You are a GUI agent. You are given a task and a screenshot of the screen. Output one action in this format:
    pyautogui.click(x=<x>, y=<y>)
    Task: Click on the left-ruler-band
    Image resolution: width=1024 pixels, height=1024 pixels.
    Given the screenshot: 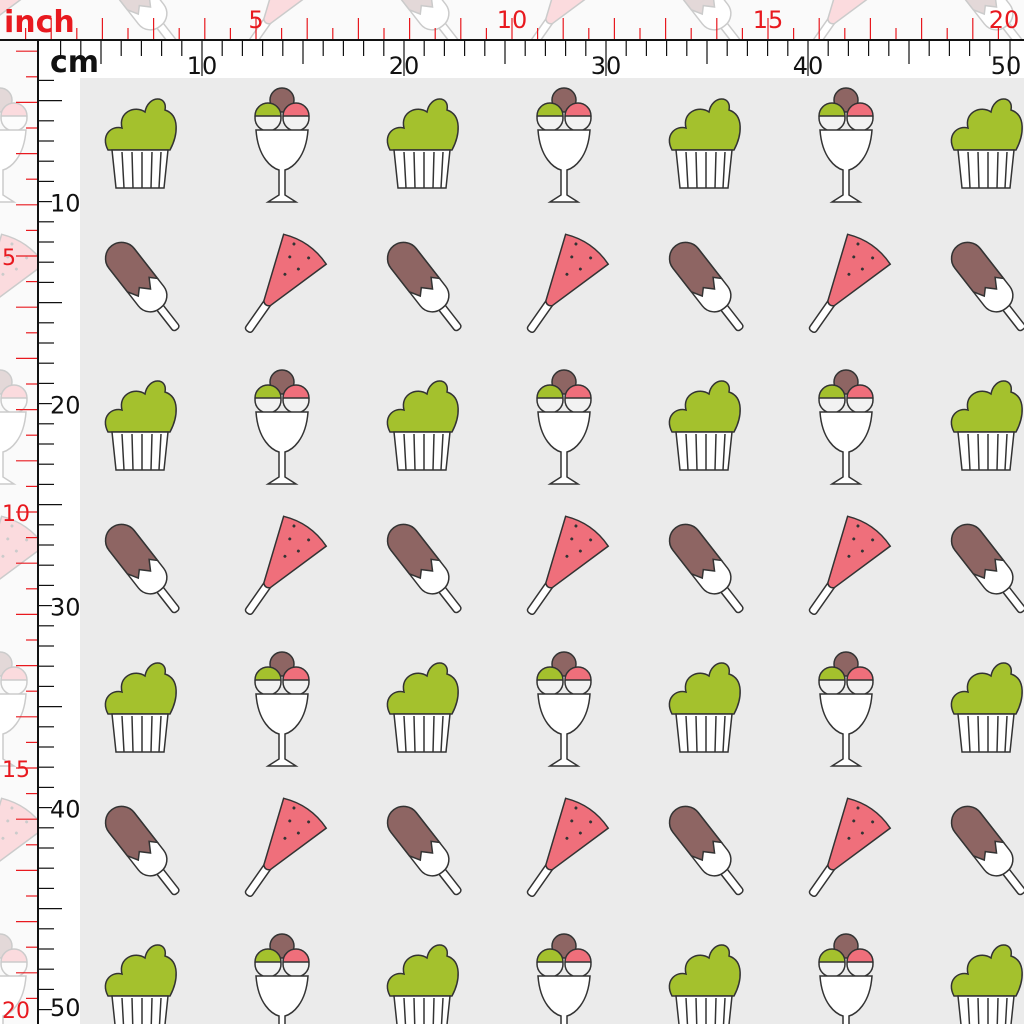 What is the action you would take?
    pyautogui.click(x=19, y=532)
    